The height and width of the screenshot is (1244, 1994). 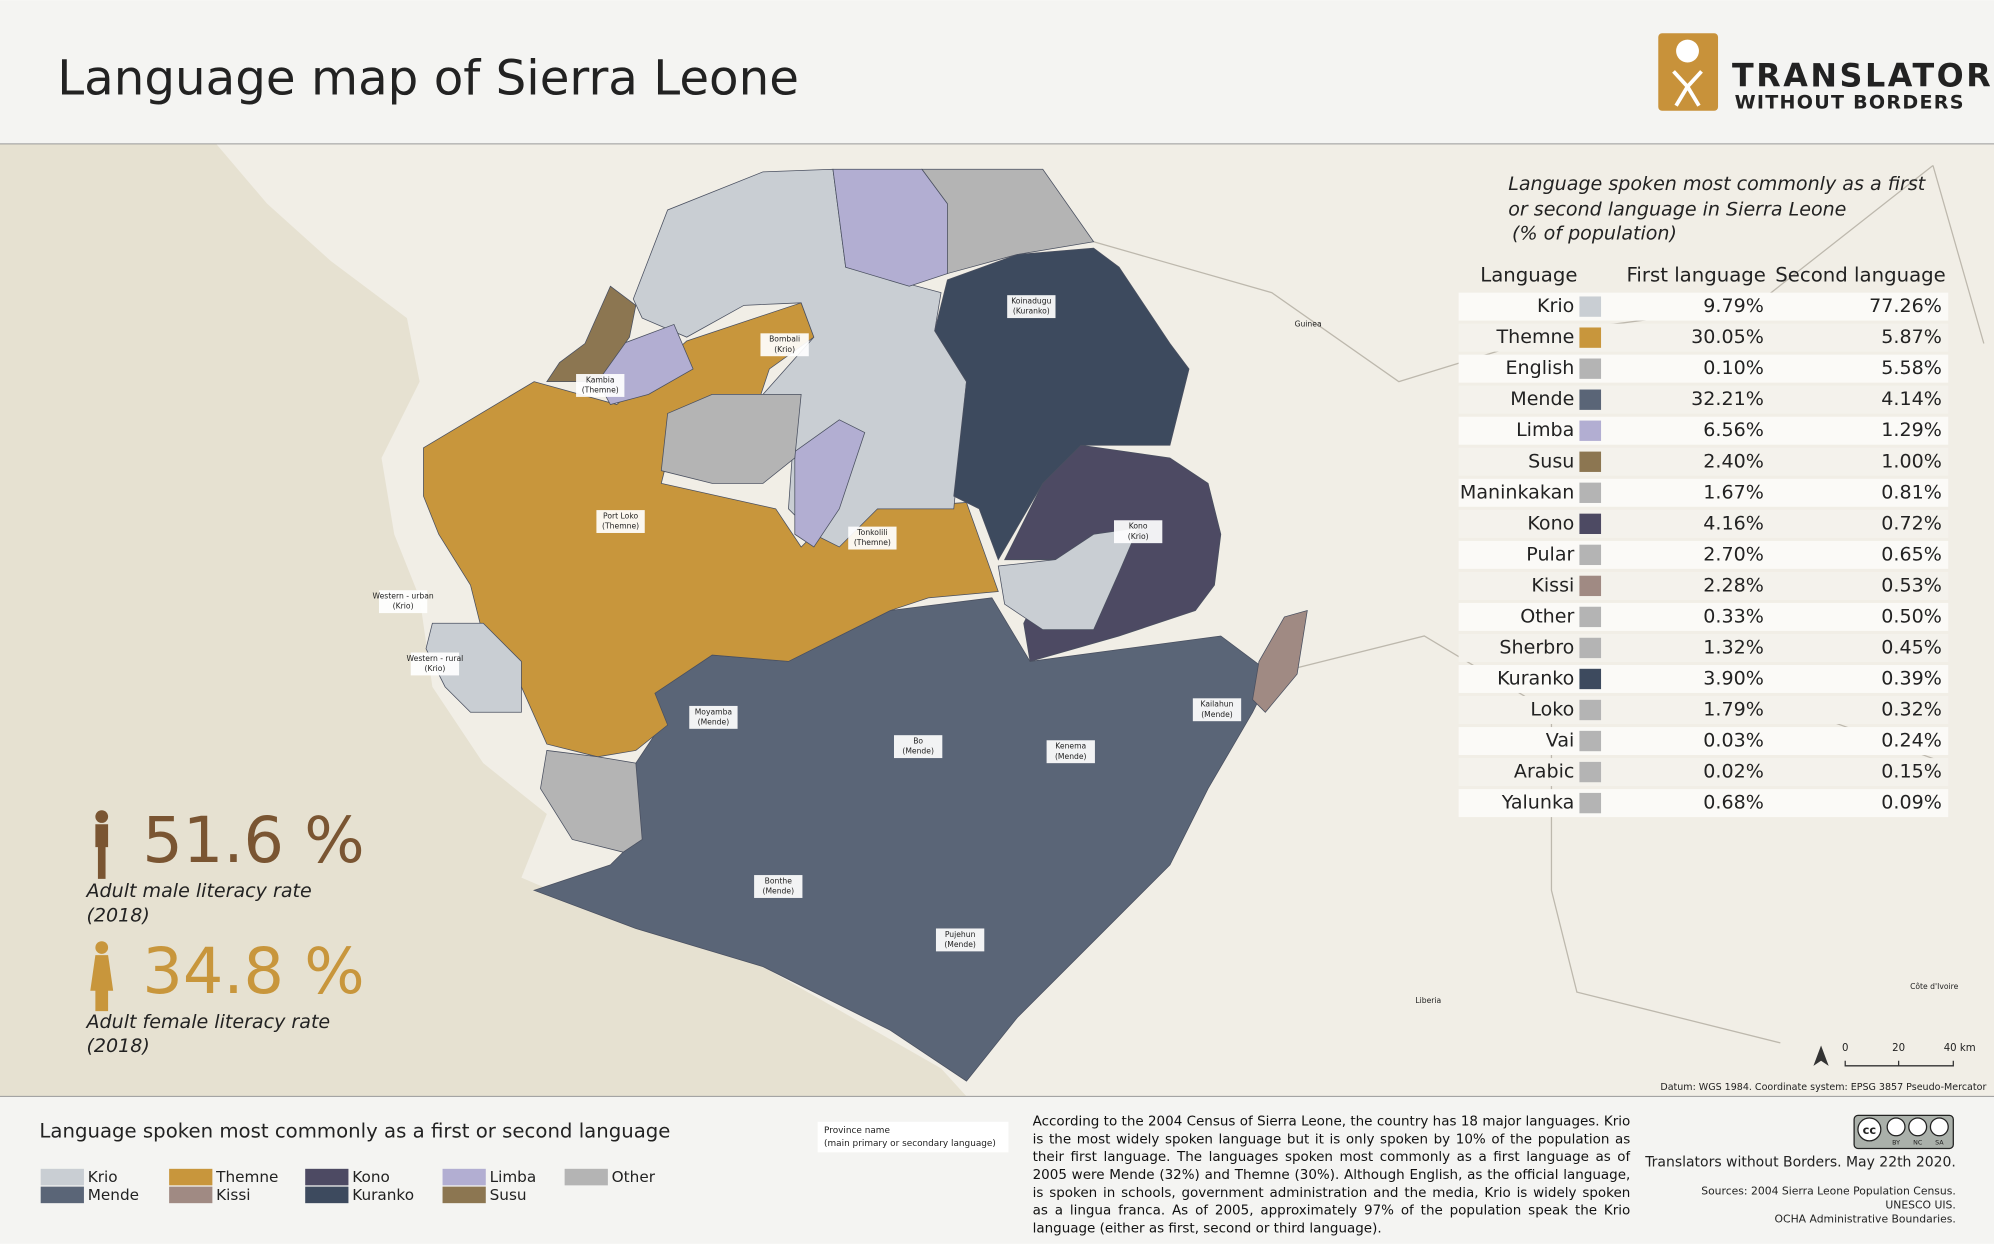 I want to click on first-language-share: 0.33%, so click(x=1733, y=616).